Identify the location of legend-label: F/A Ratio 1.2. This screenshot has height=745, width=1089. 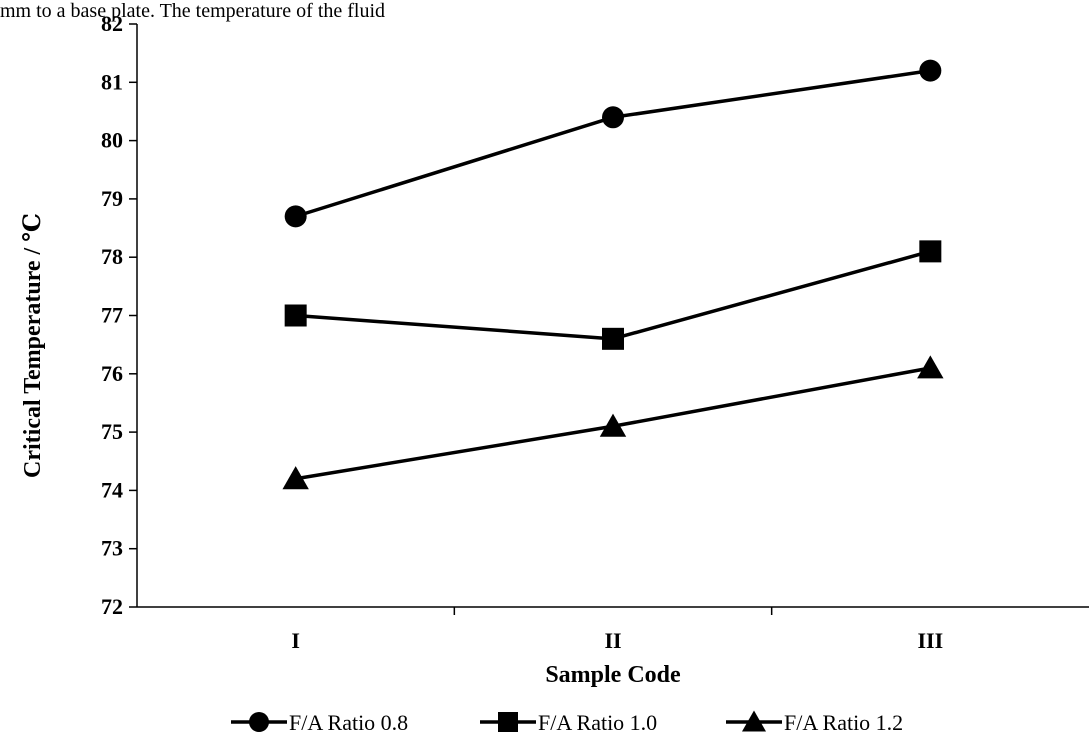
(843, 722).